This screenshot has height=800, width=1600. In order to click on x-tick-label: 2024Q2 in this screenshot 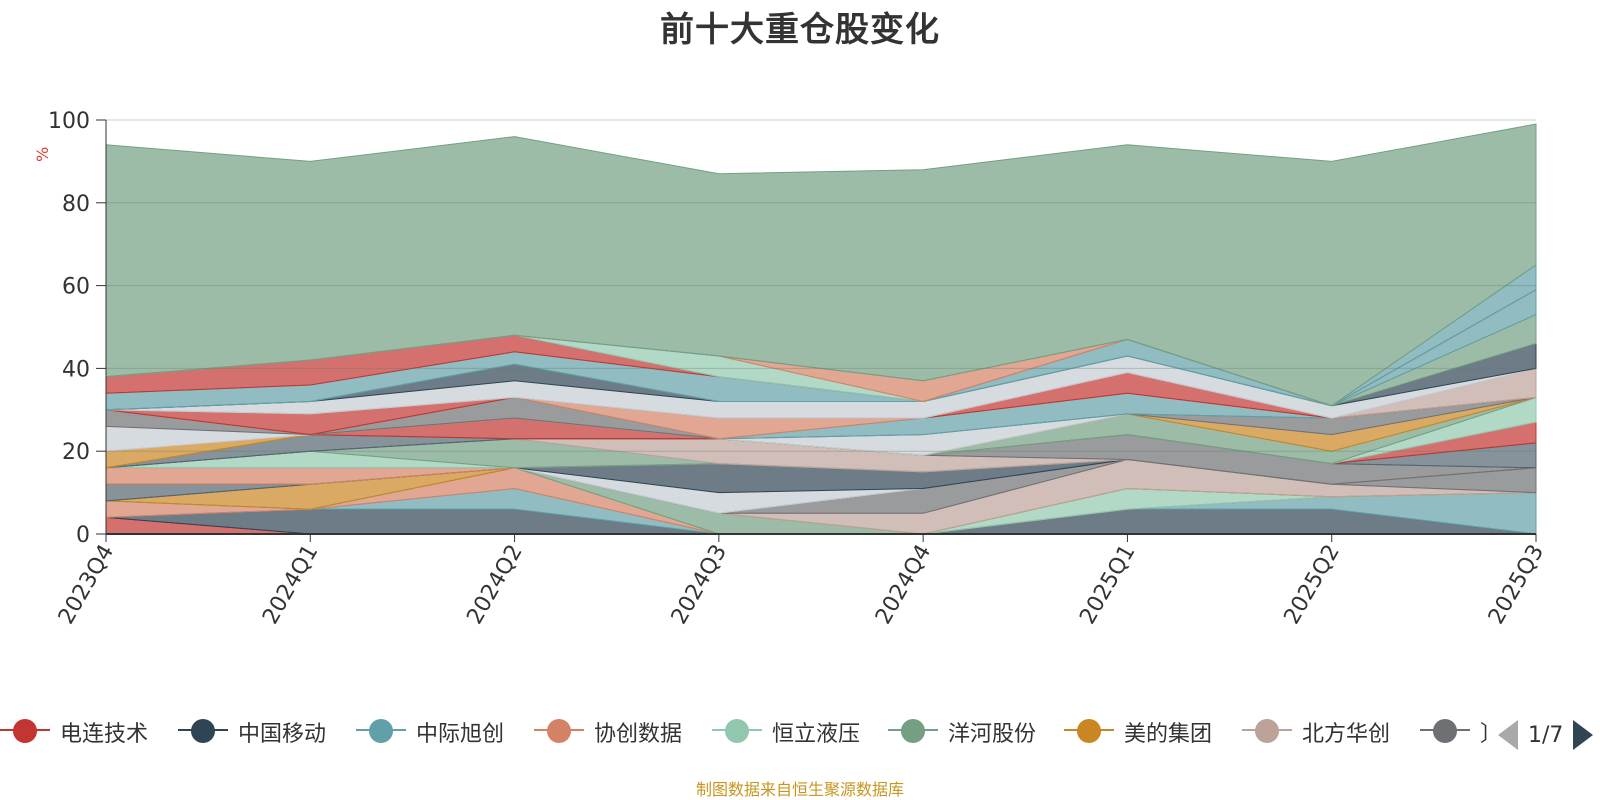, I will do `click(494, 585)`.